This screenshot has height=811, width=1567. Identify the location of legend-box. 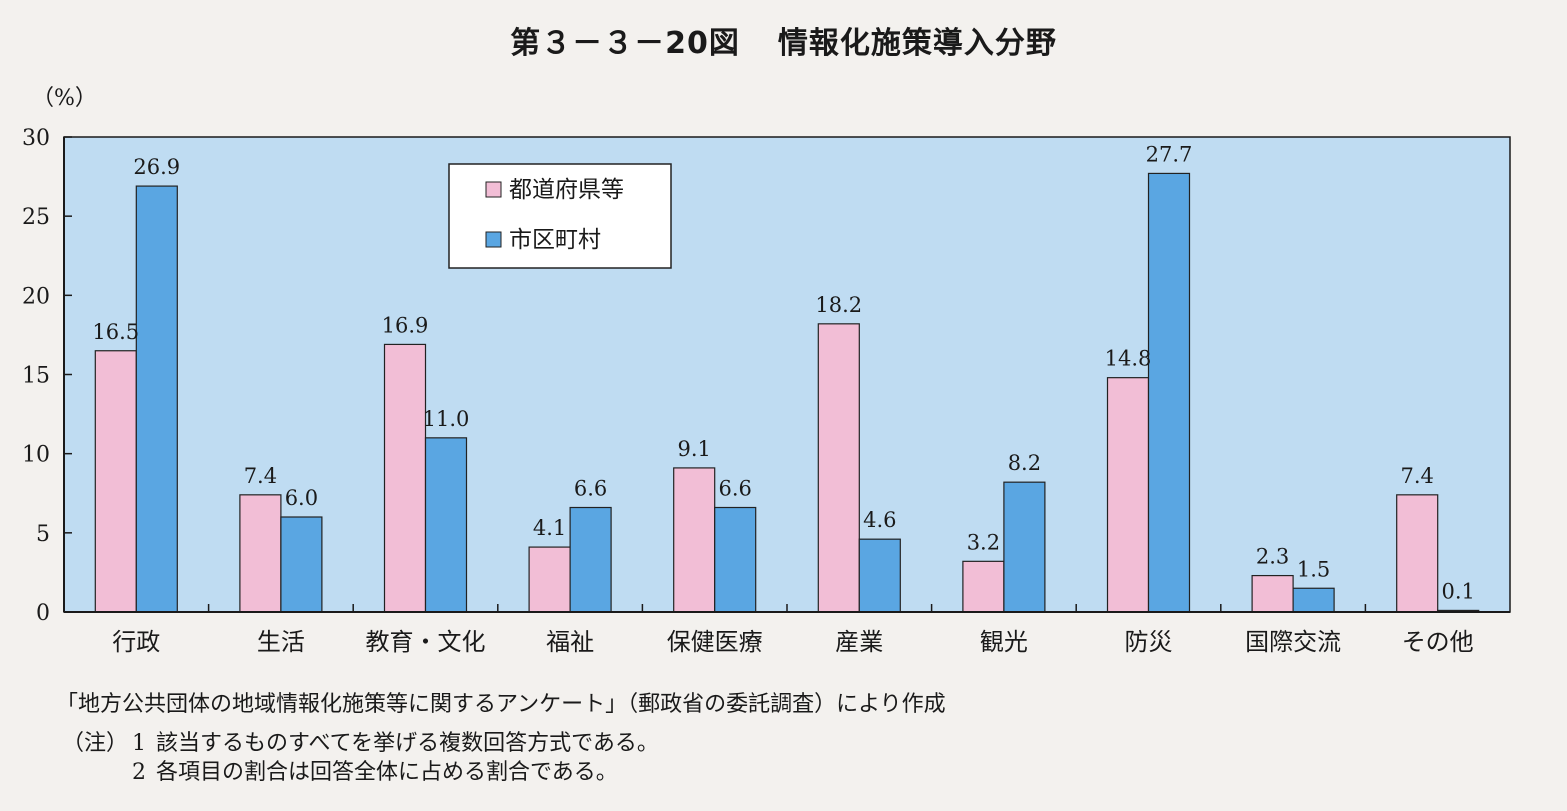
(560, 216).